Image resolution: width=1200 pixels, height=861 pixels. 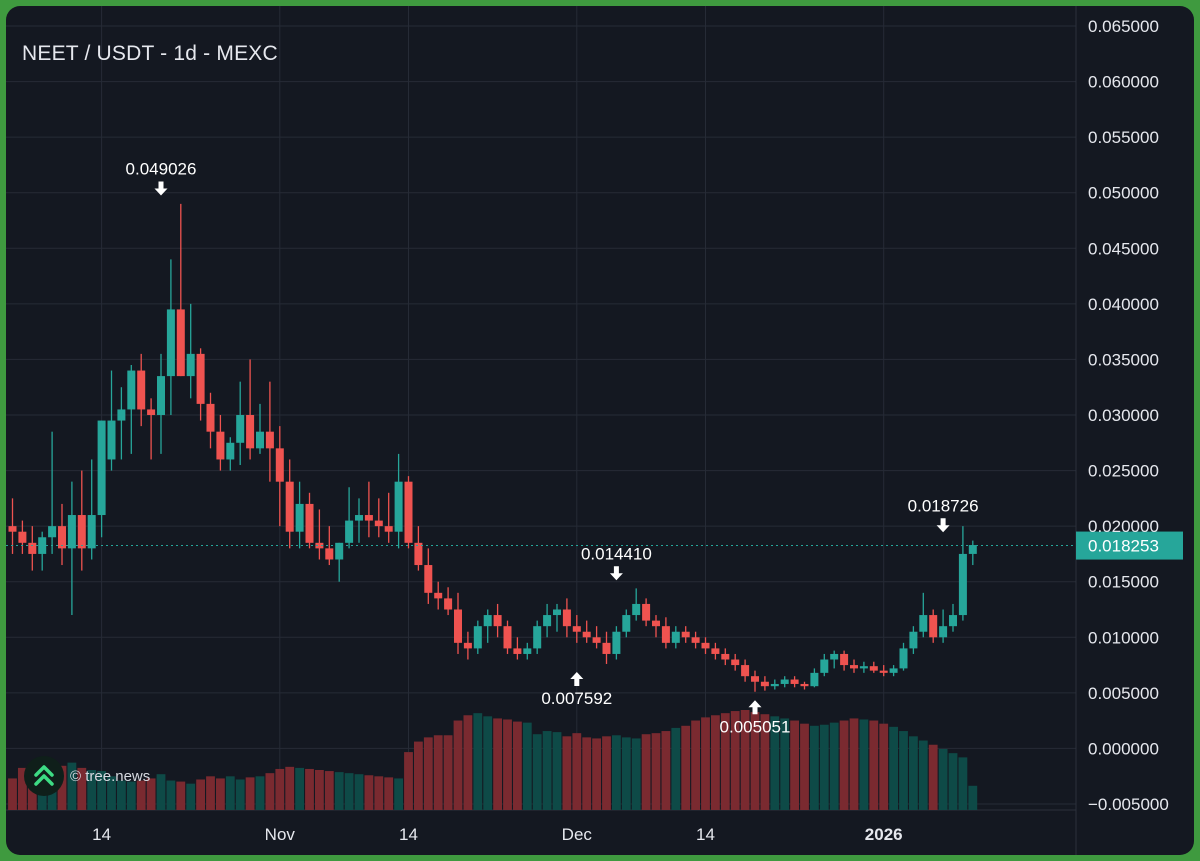 I want to click on watermark-text: © tree.news, so click(x=110, y=776).